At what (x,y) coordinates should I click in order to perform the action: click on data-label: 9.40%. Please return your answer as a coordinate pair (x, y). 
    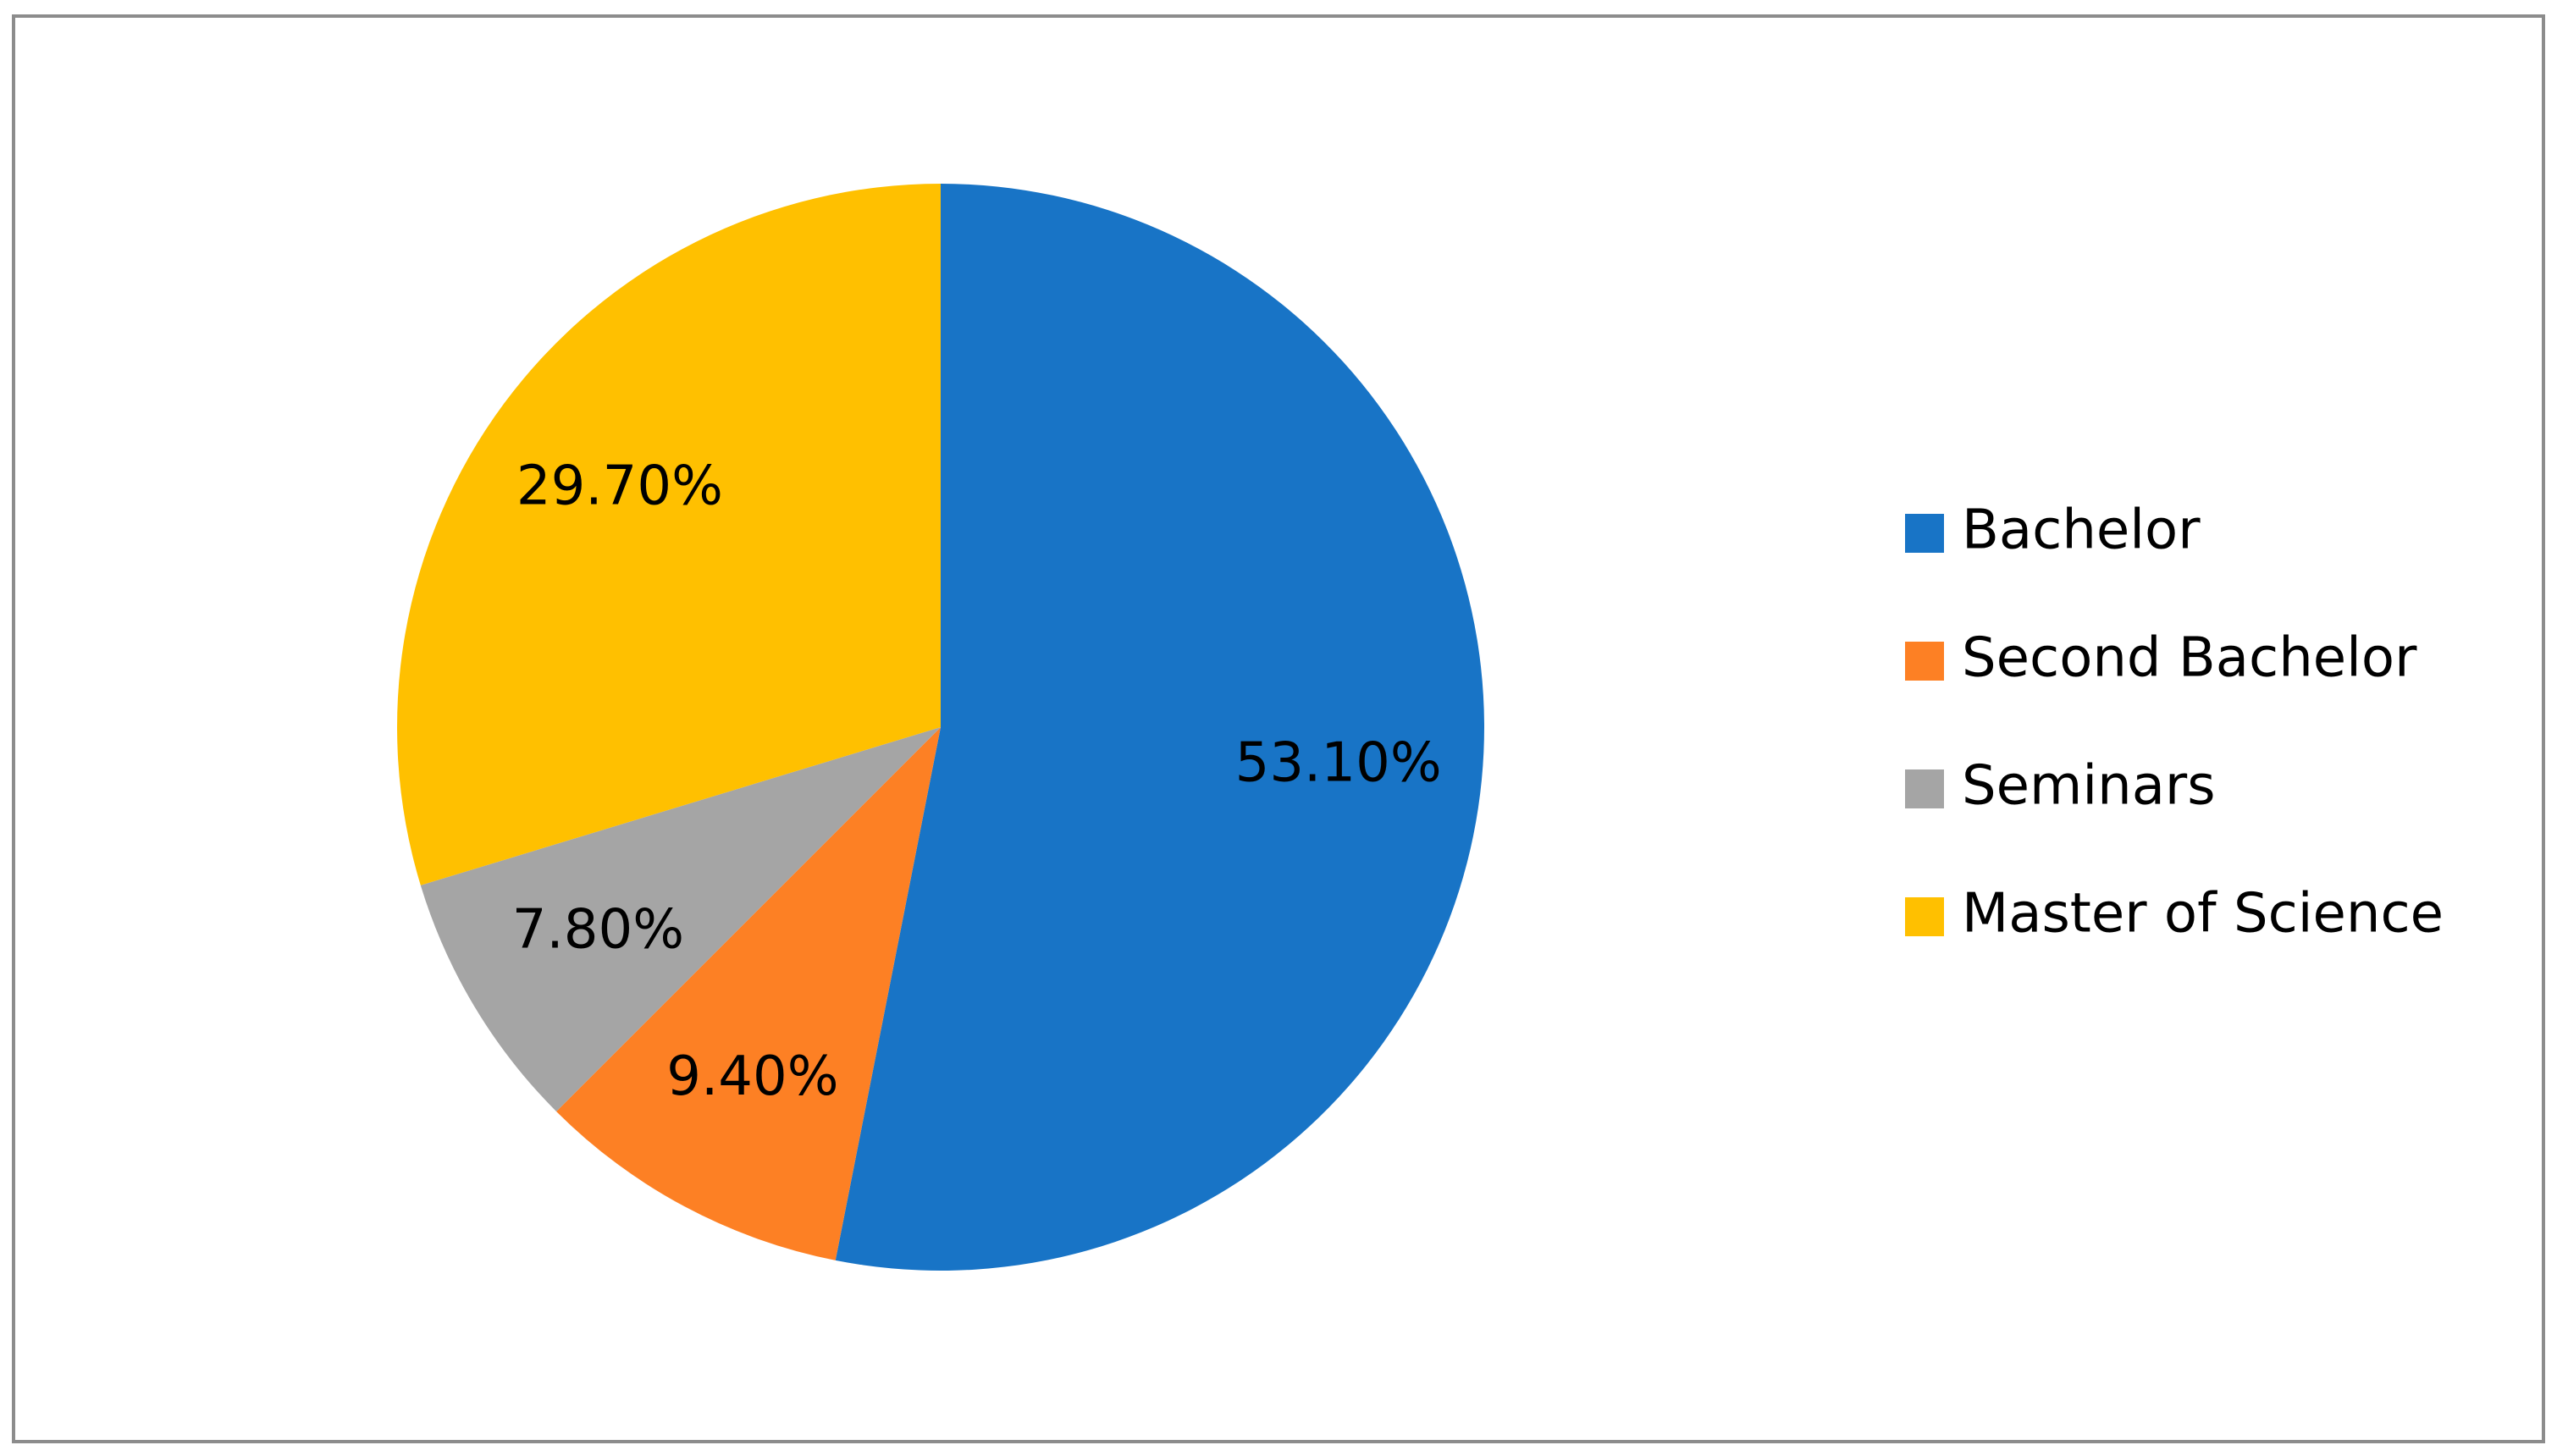
    Looking at the image, I should click on (752, 1076).